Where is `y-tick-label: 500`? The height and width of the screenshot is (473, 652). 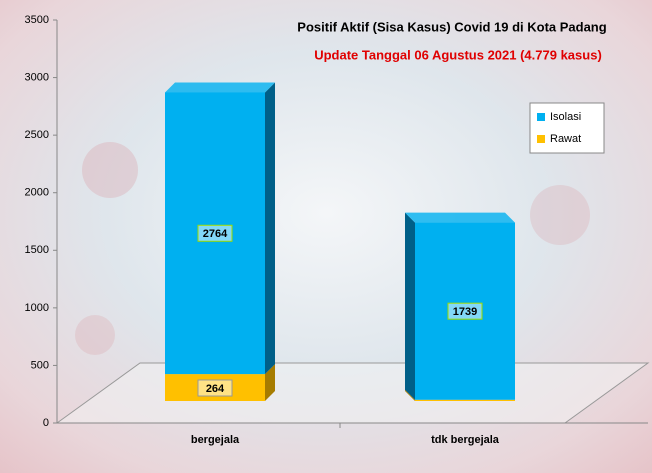 y-tick-label: 500 is located at coordinates (40, 365).